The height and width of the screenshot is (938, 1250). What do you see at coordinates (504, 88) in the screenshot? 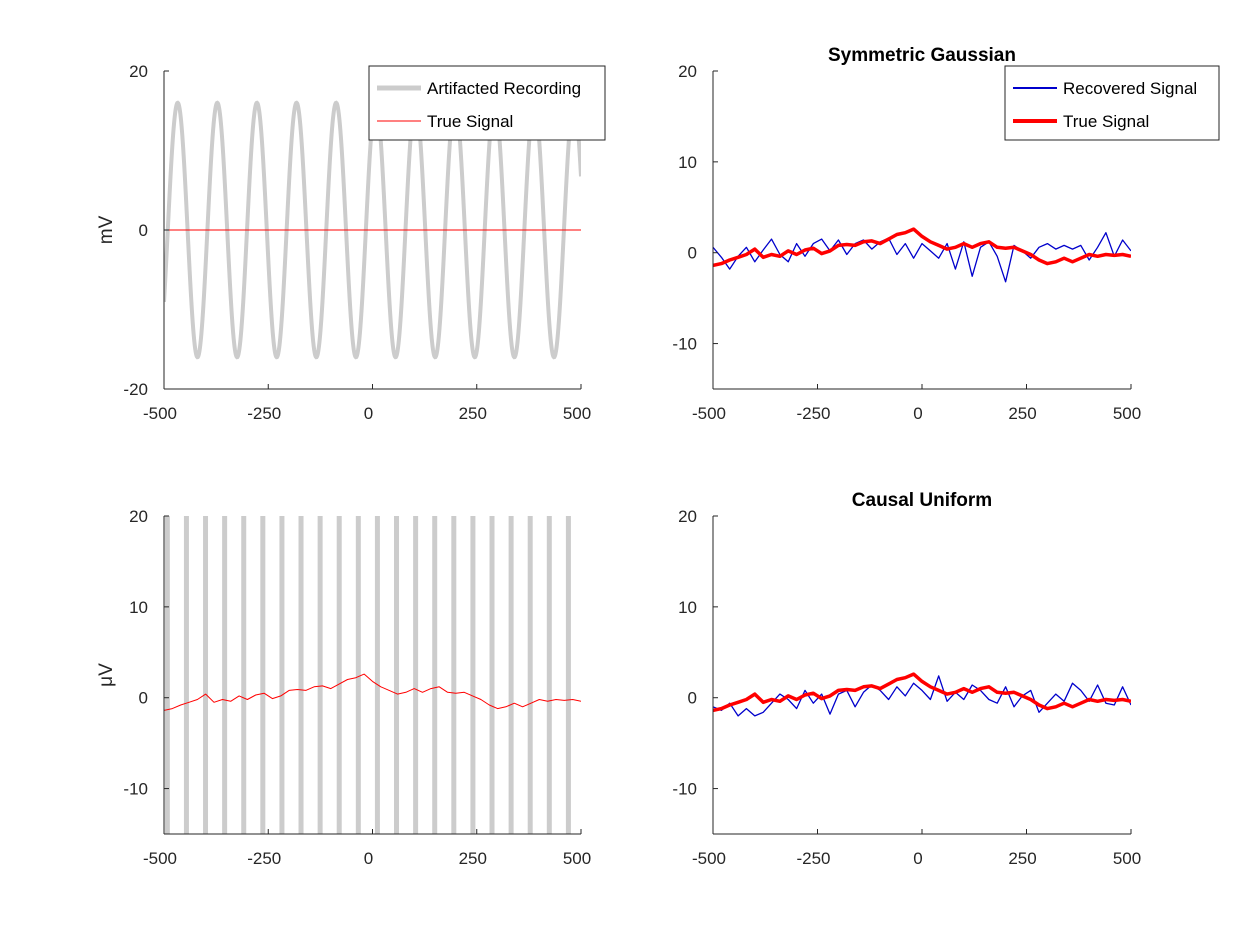
I see `legend-label: Artifacted Recording` at bounding box center [504, 88].